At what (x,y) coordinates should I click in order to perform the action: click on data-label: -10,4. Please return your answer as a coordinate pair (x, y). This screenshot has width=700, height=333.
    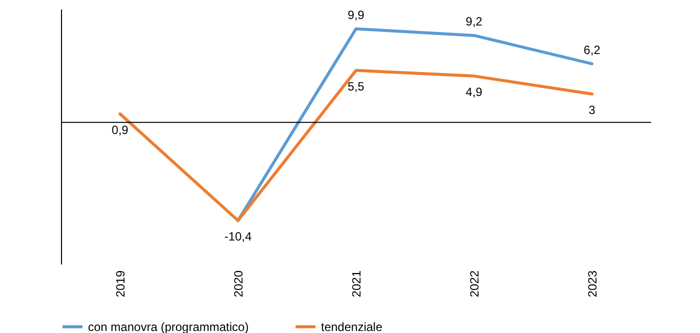
    Looking at the image, I should click on (238, 237).